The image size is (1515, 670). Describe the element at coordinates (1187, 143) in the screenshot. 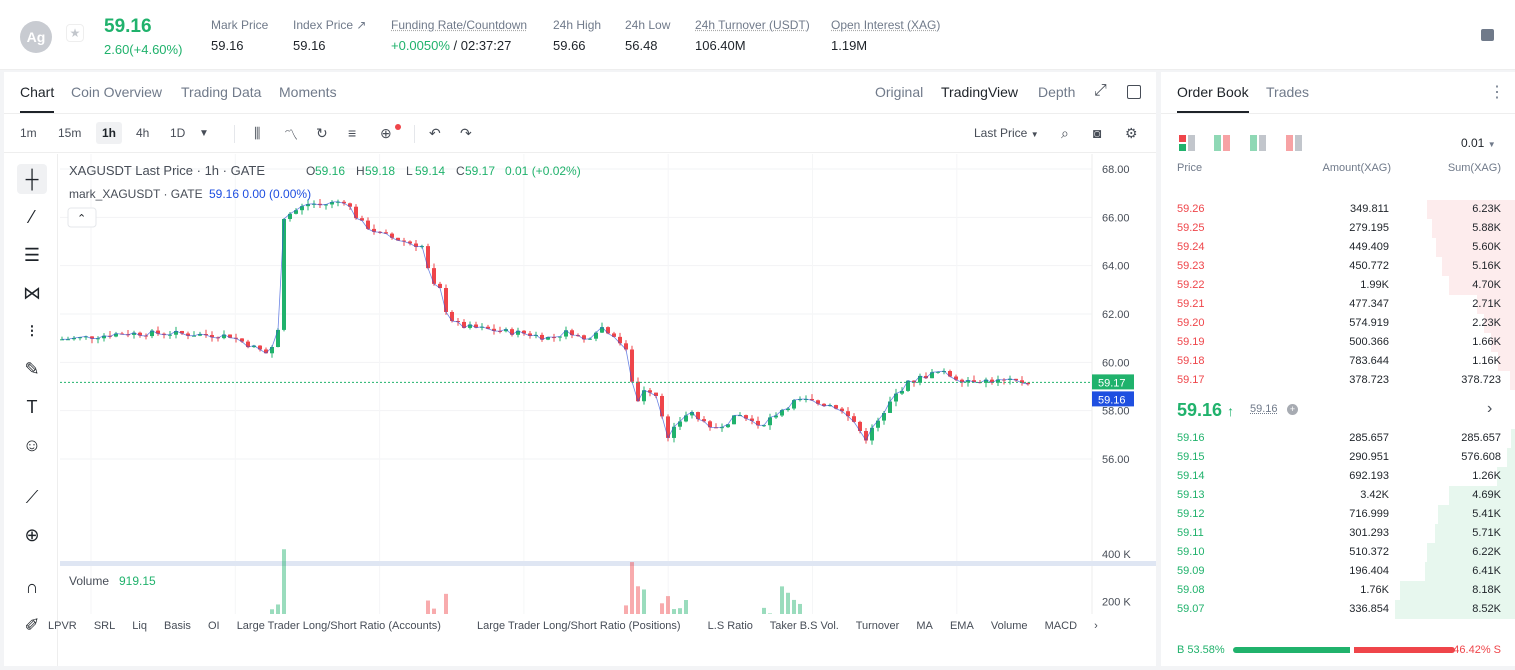

I see `layout-both-icon` at that location.